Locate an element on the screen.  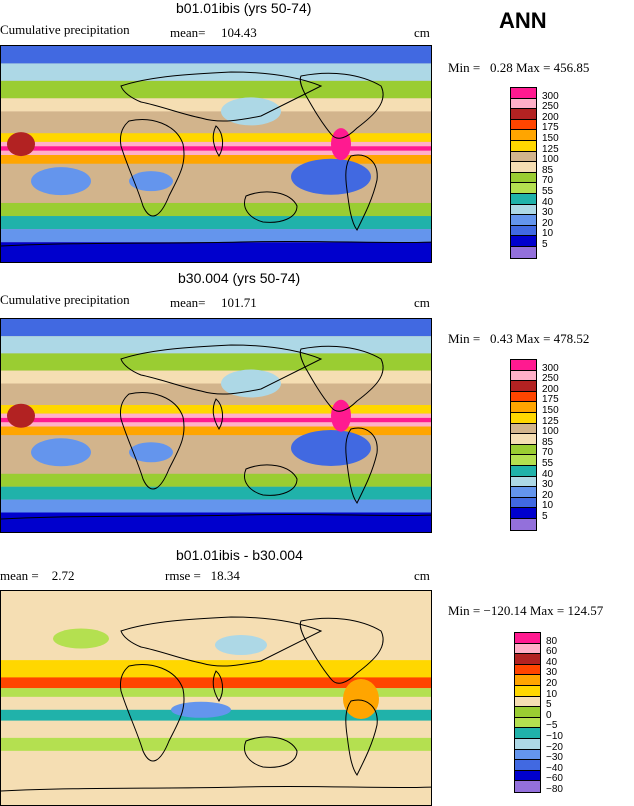
colorbar-level-label: 0 is located at coordinates (549, 715).